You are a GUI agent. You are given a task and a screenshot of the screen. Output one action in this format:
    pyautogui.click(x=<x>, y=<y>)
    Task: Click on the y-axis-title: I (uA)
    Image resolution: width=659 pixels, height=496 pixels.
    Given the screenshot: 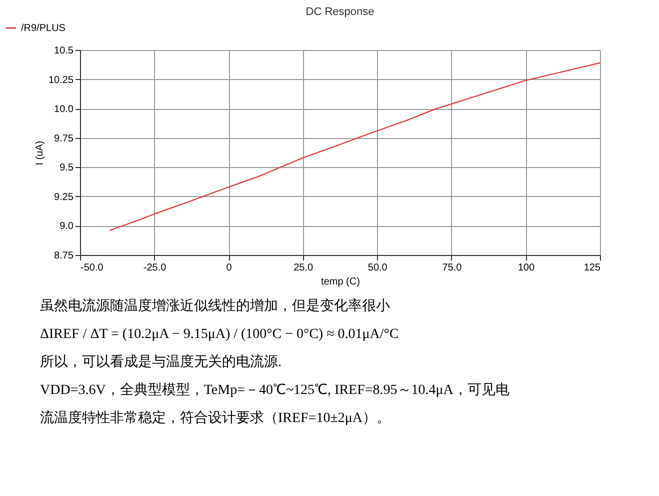 What is the action you would take?
    pyautogui.click(x=40, y=153)
    